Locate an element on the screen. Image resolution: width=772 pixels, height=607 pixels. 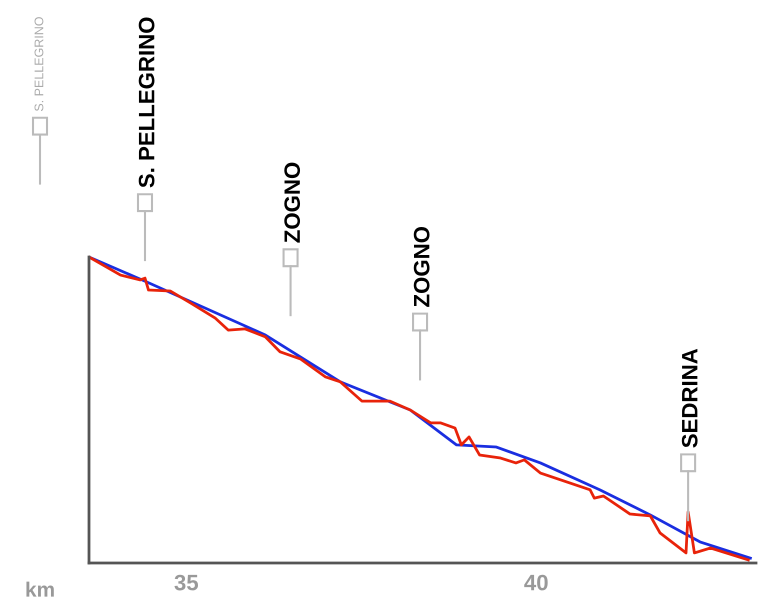
x-axis-title: km is located at coordinates (40, 589).